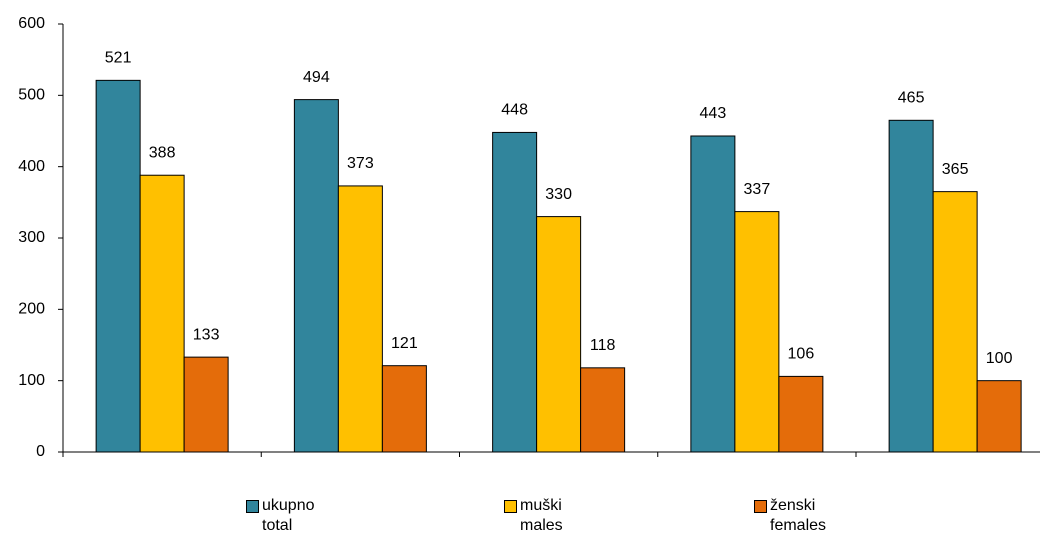  What do you see at coordinates (559, 469) in the screenshot?
I see `x-tick-label: 2019` at bounding box center [559, 469].